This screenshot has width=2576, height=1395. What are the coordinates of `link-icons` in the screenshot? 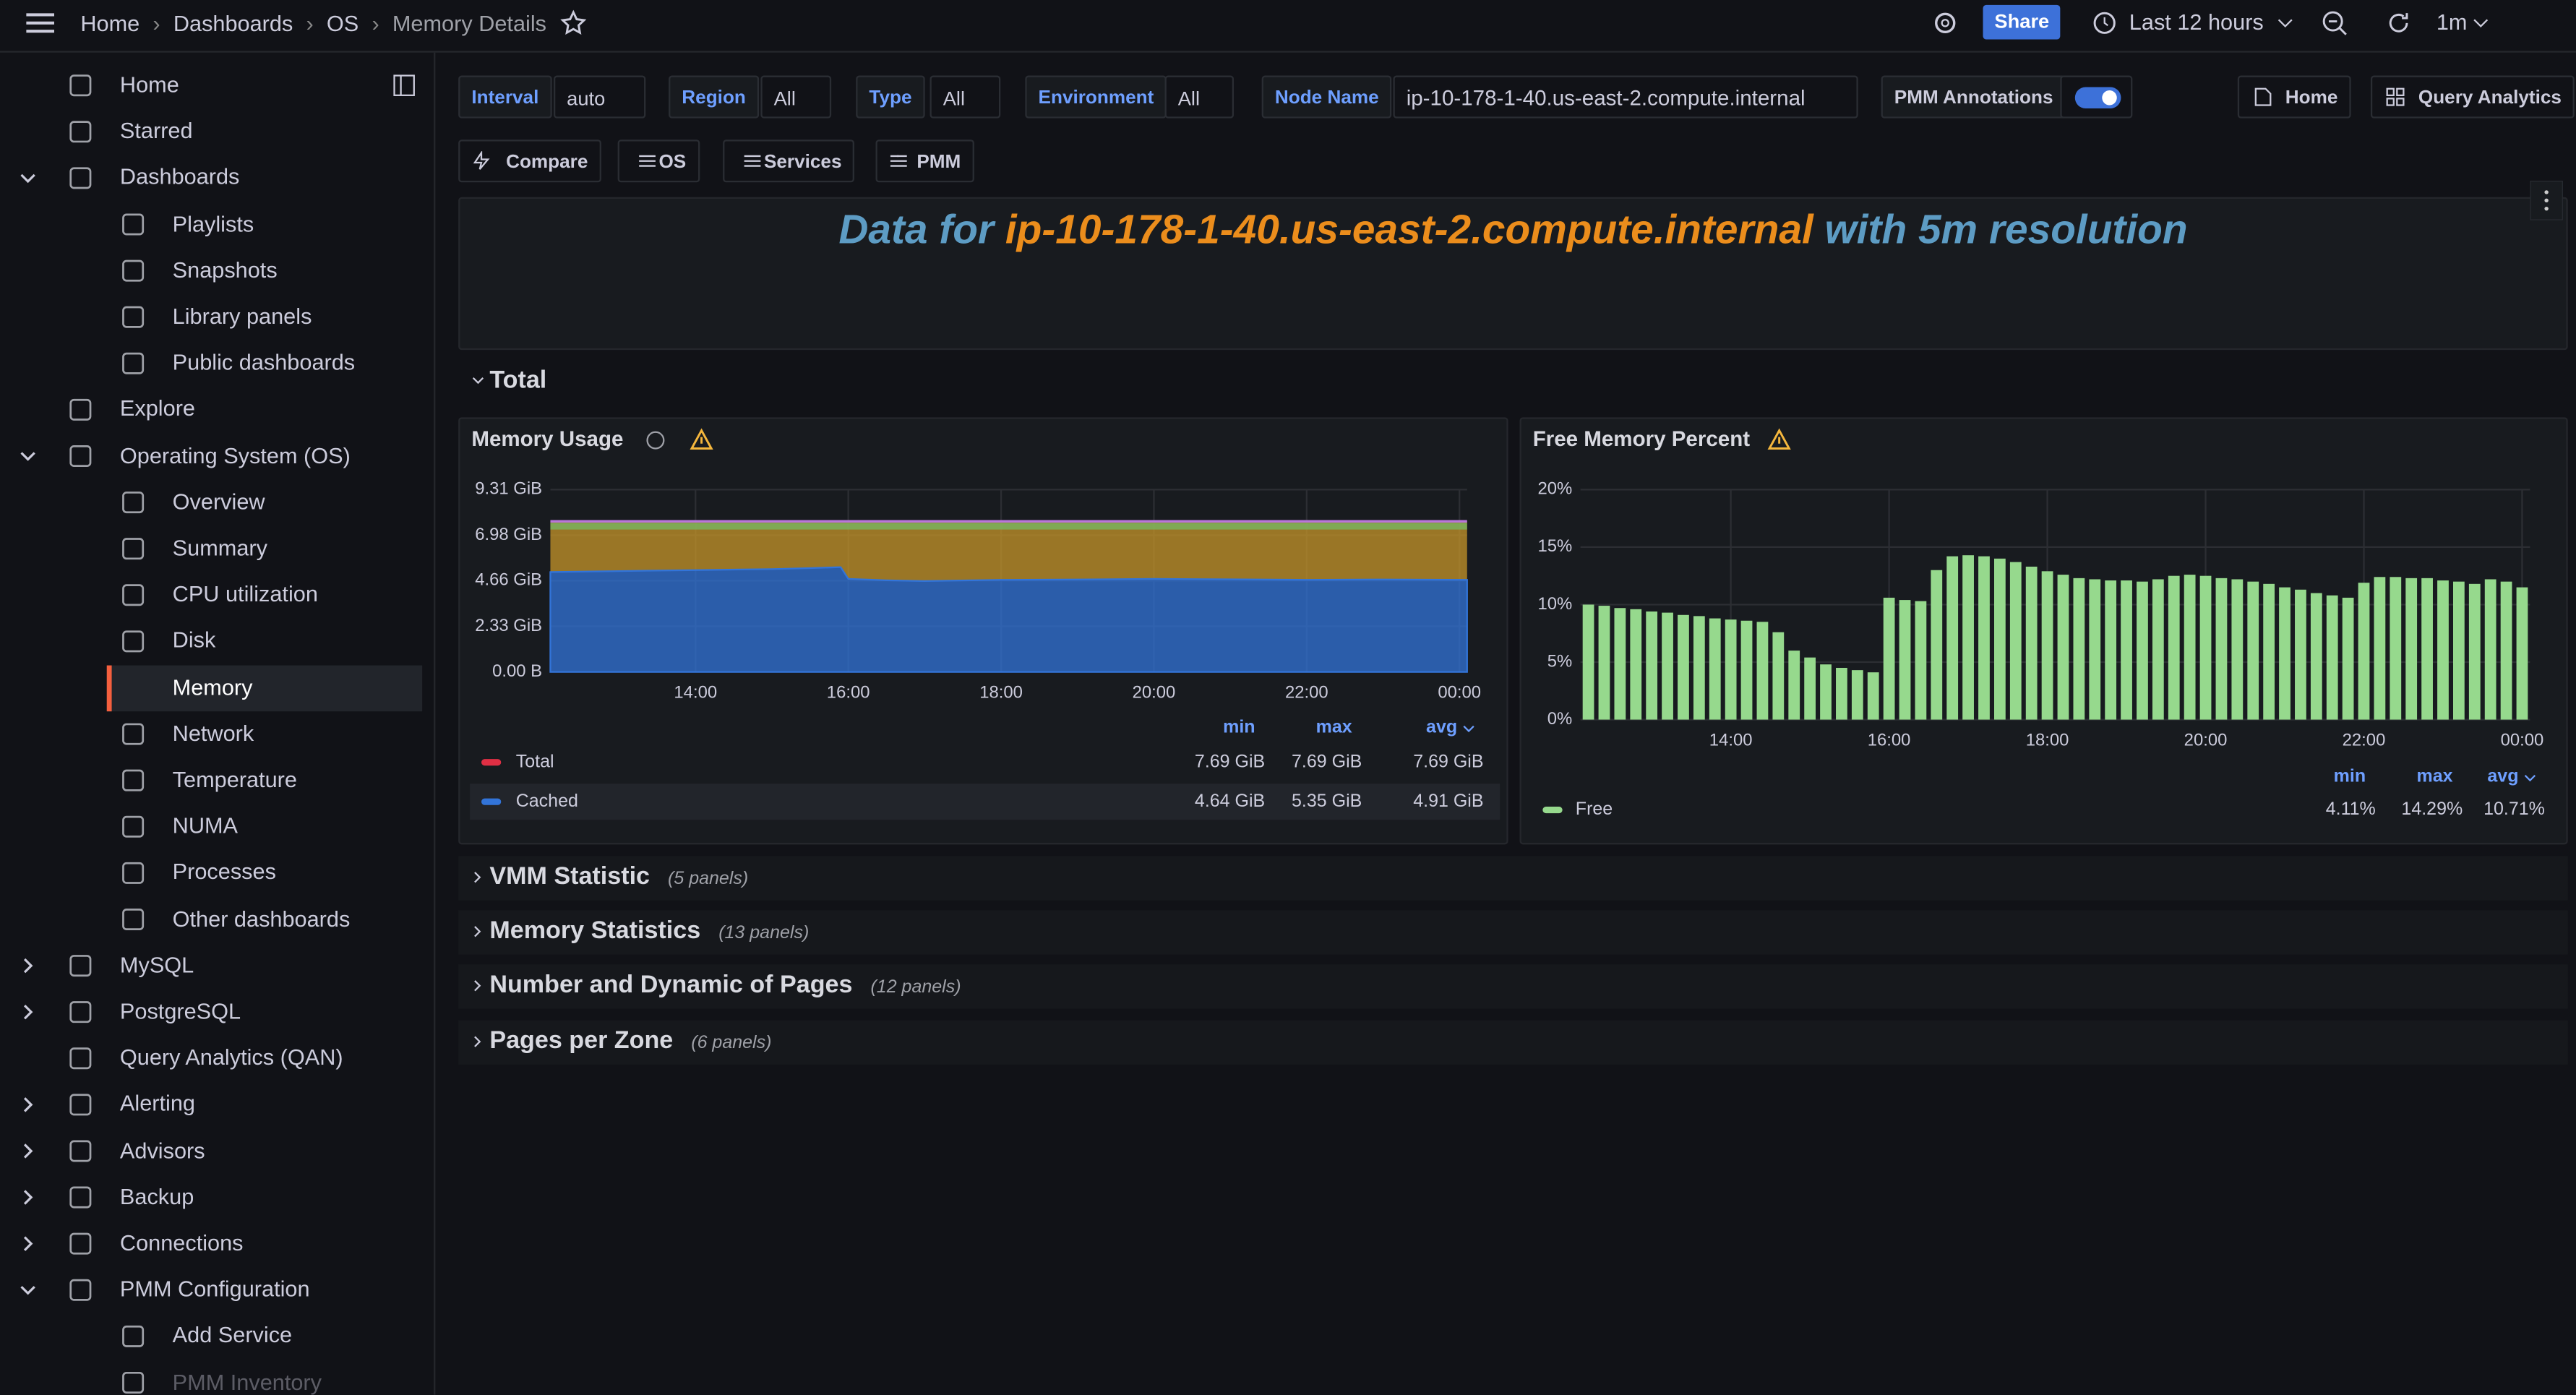 It's located at (686, 160).